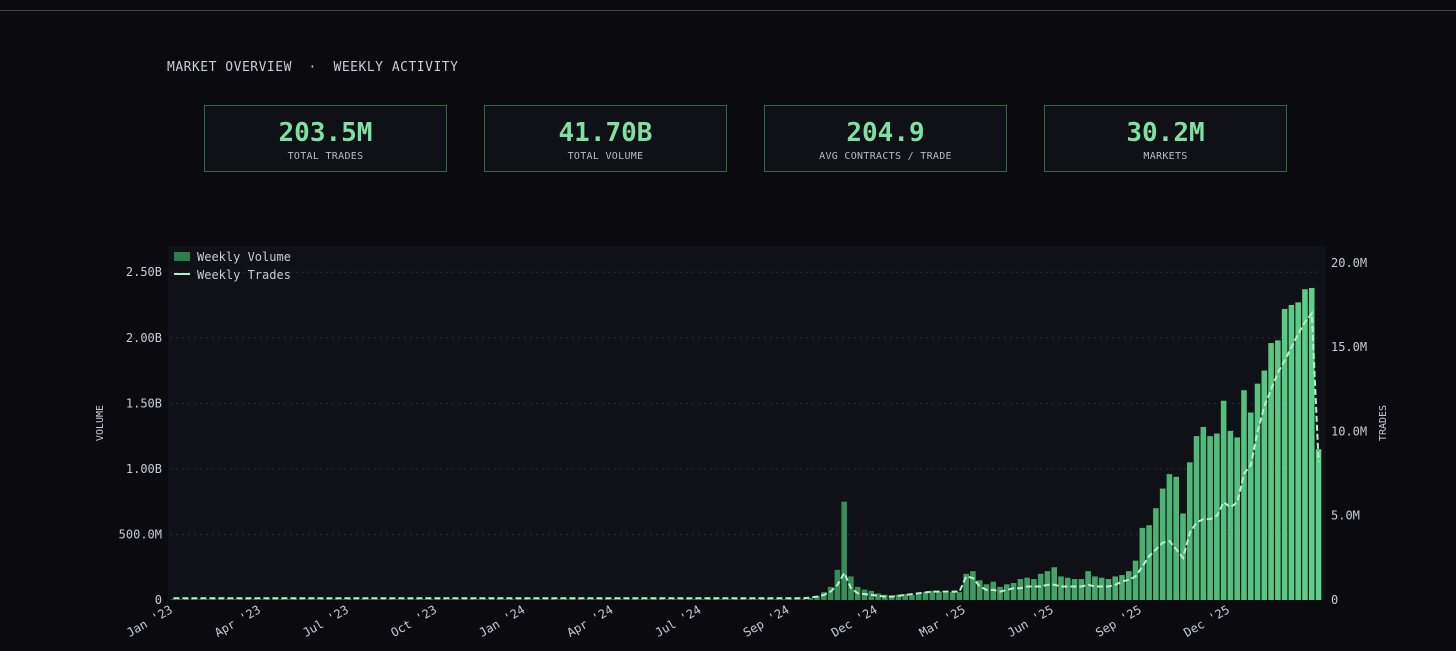  Describe the element at coordinates (1030, 620) in the screenshot. I see `x-tick-label: Jun '25` at that location.